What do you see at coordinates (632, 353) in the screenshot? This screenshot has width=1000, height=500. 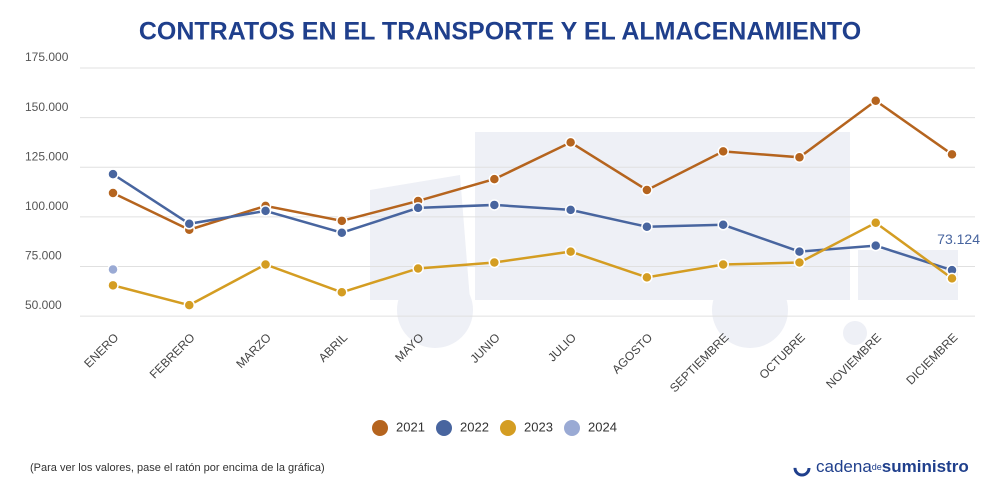 I see `x-tick-label: AGOSTO` at bounding box center [632, 353].